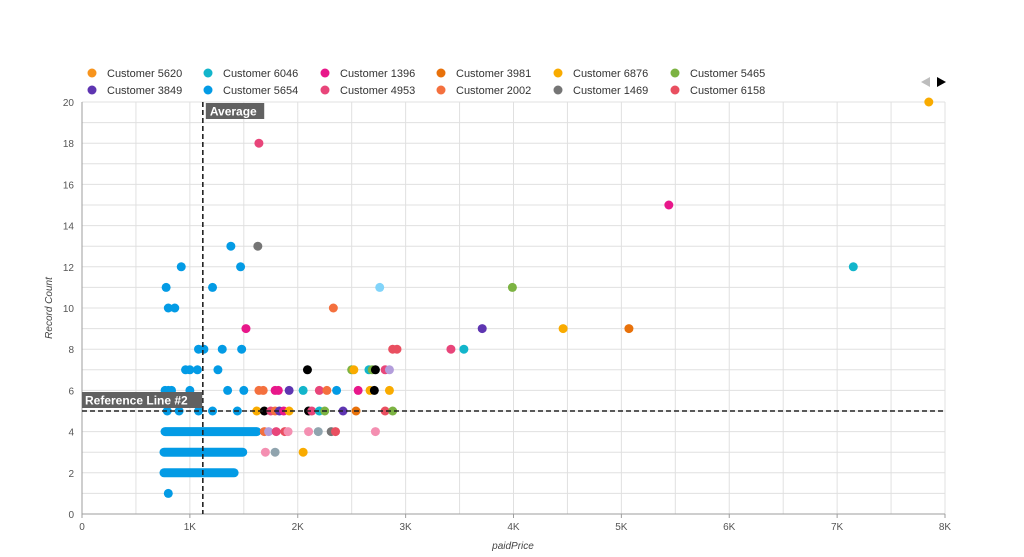  I want to click on legend-item: Customer 5620, so click(135, 74).